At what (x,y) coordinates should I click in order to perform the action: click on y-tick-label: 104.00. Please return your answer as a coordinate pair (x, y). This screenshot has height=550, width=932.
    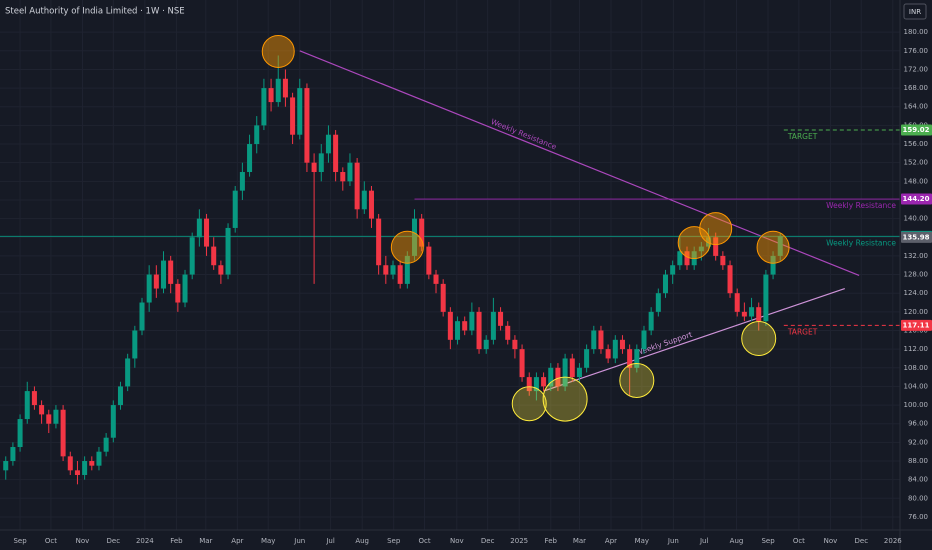
    Looking at the image, I should click on (916, 386).